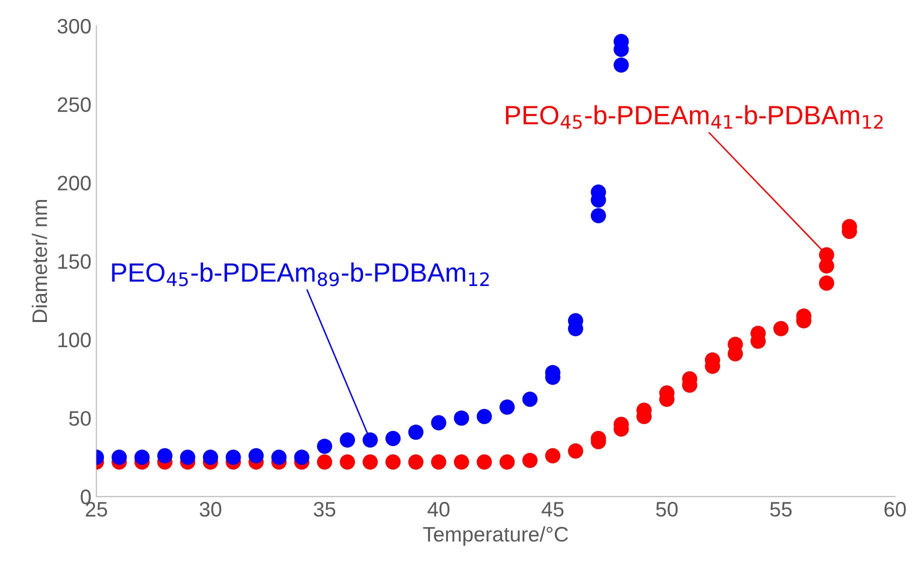 The width and height of the screenshot is (918, 574). I want to click on annotation: PEO$_{45}$-b-PDEAm$_{89}$-b-PDBAm$_{12}$, so click(300, 274).